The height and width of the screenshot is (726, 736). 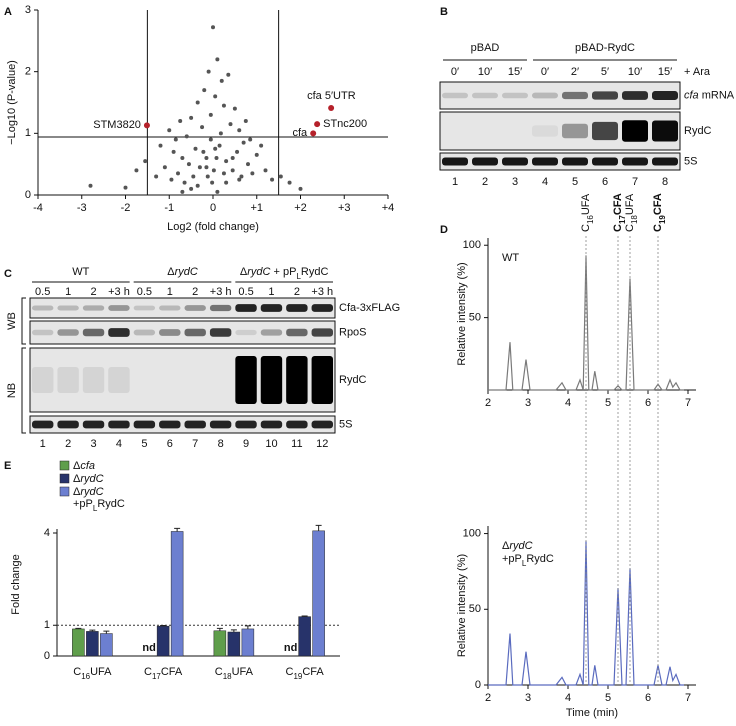 I want to click on x-tick-label: 3, so click(x=528, y=698).